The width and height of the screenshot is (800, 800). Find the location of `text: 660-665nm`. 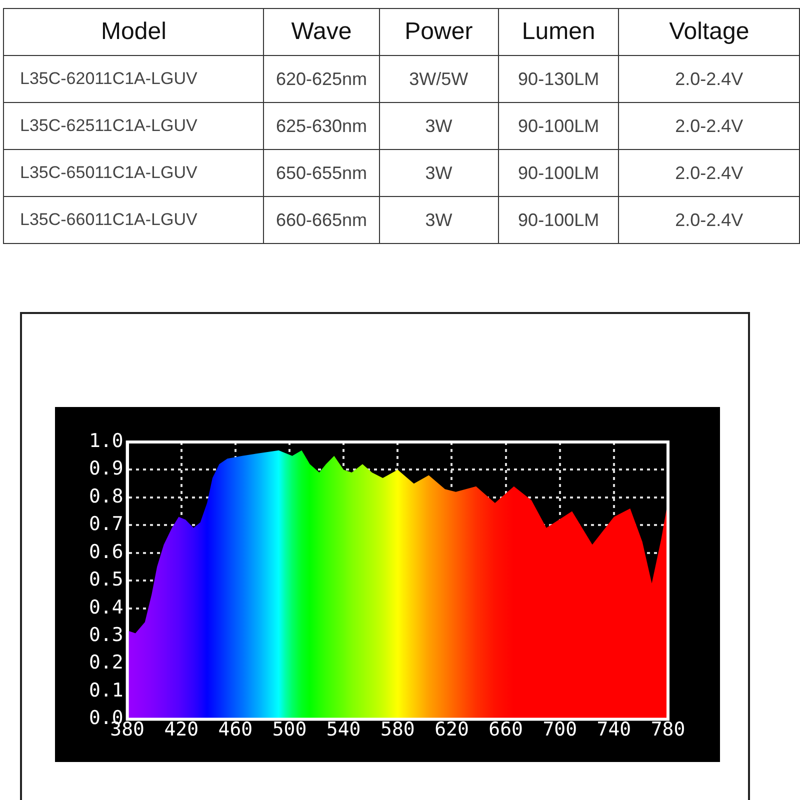

text: 660-665nm is located at coordinates (322, 220).